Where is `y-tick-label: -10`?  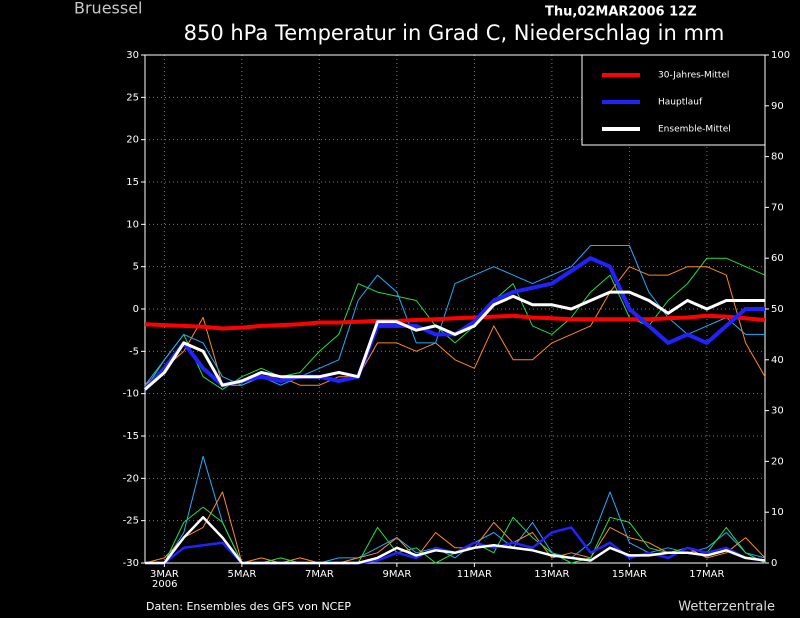 y-tick-label: -10 is located at coordinates (131, 394).